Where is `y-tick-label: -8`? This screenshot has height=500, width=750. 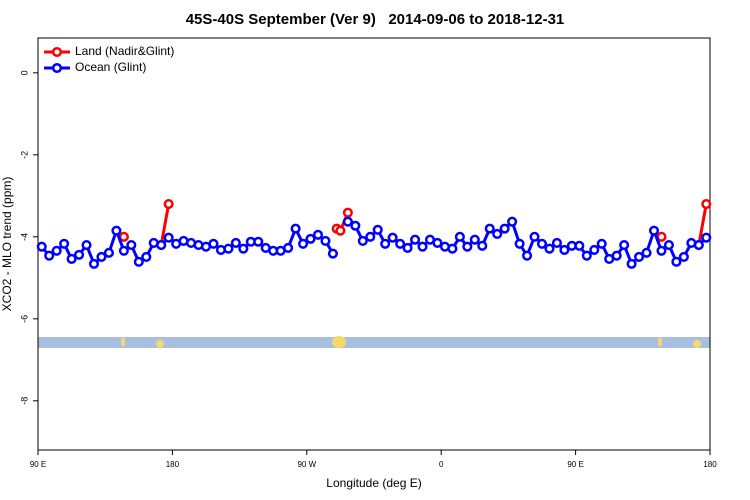 y-tick-label: -8 is located at coordinates (24, 401).